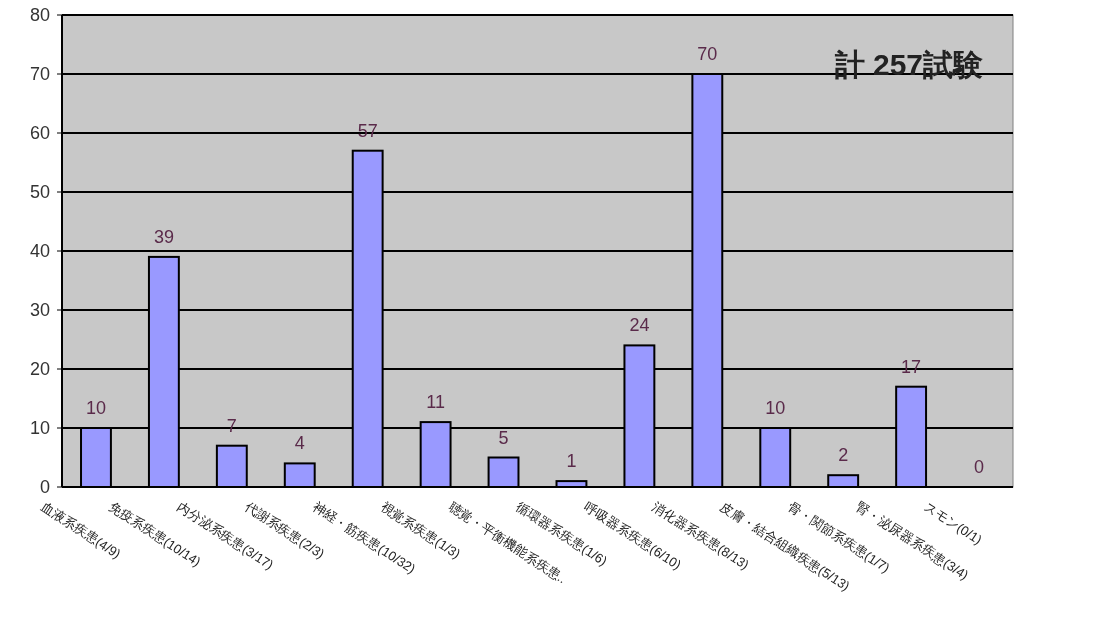 This screenshot has width=1096, height=641. Describe the element at coordinates (39, 15) in the screenshot. I see `y-tick-label: 80` at that location.